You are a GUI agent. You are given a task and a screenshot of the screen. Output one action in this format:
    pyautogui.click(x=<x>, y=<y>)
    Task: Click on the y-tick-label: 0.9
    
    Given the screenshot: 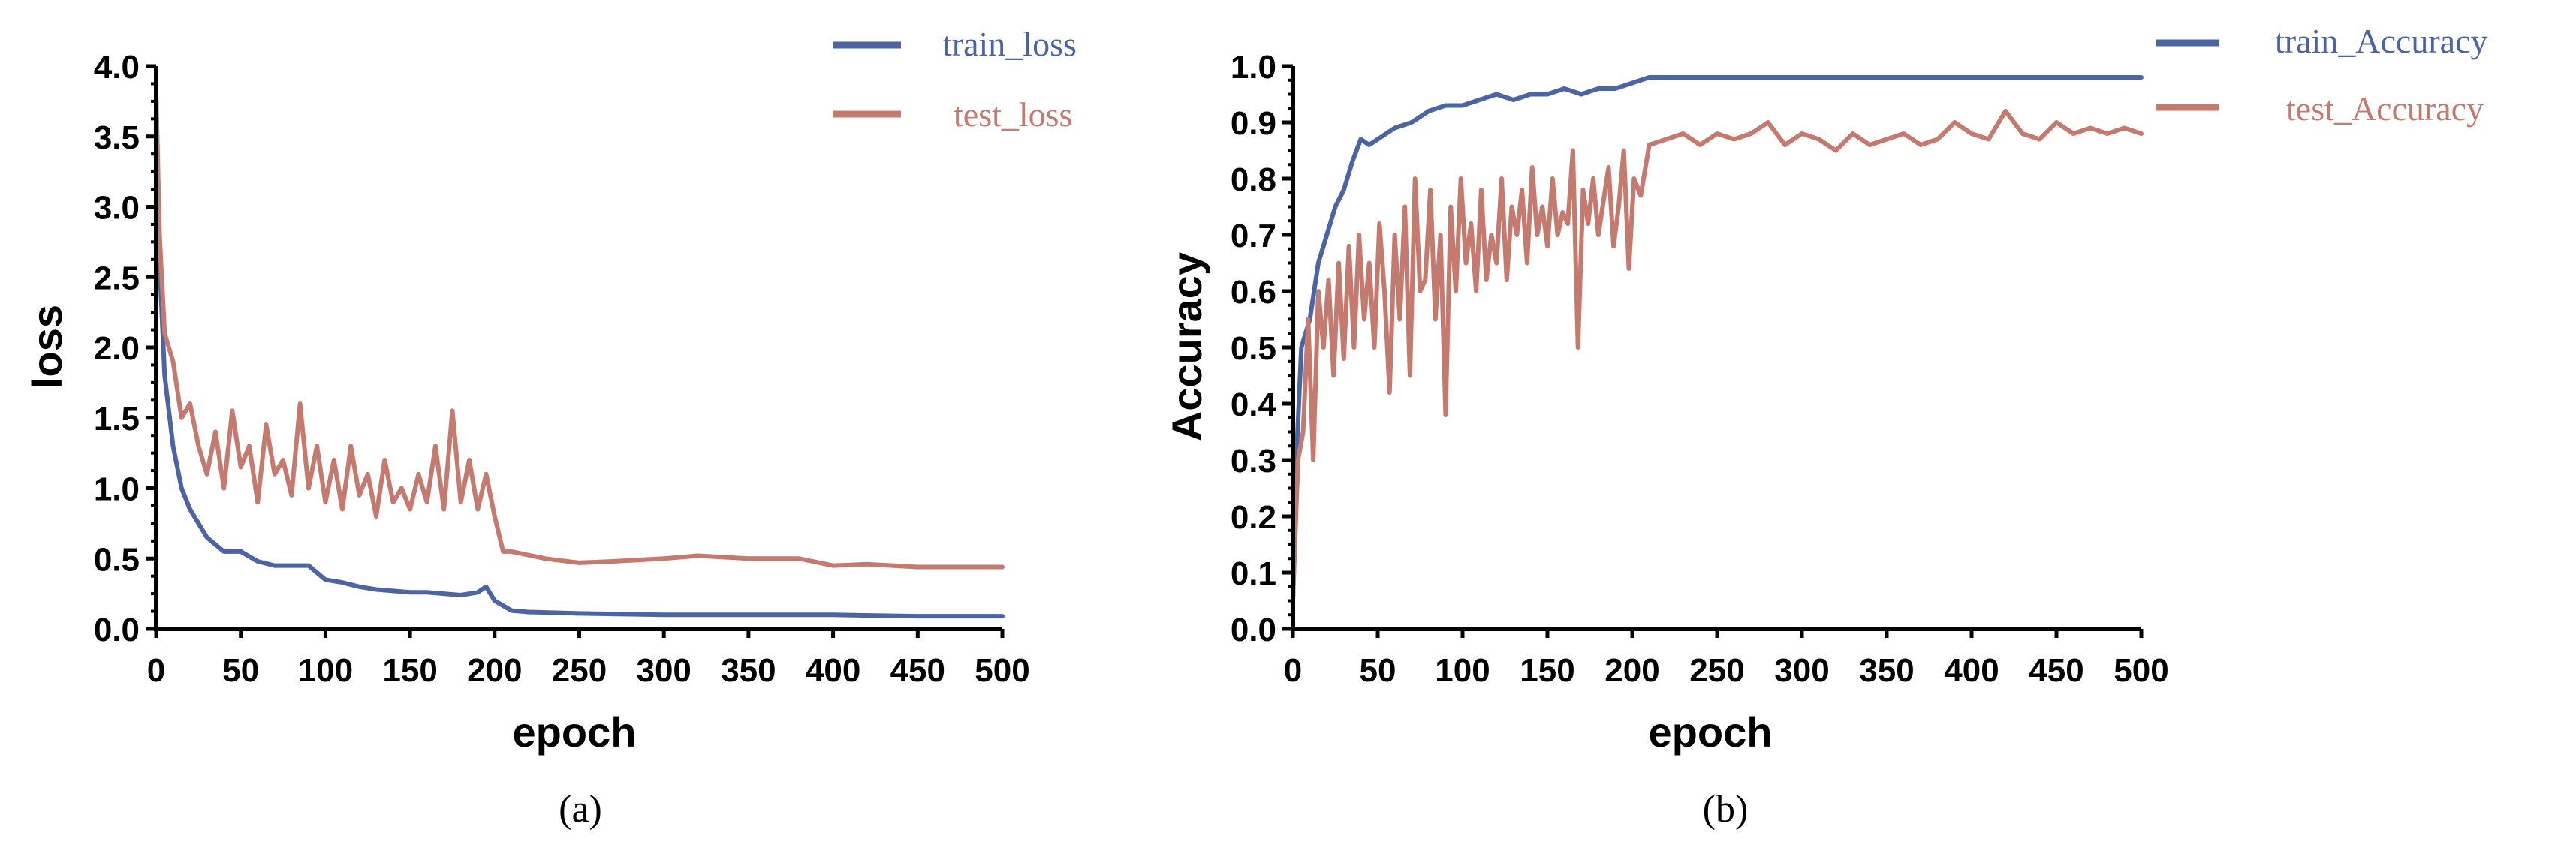 What is the action you would take?
    pyautogui.click(x=1253, y=123)
    